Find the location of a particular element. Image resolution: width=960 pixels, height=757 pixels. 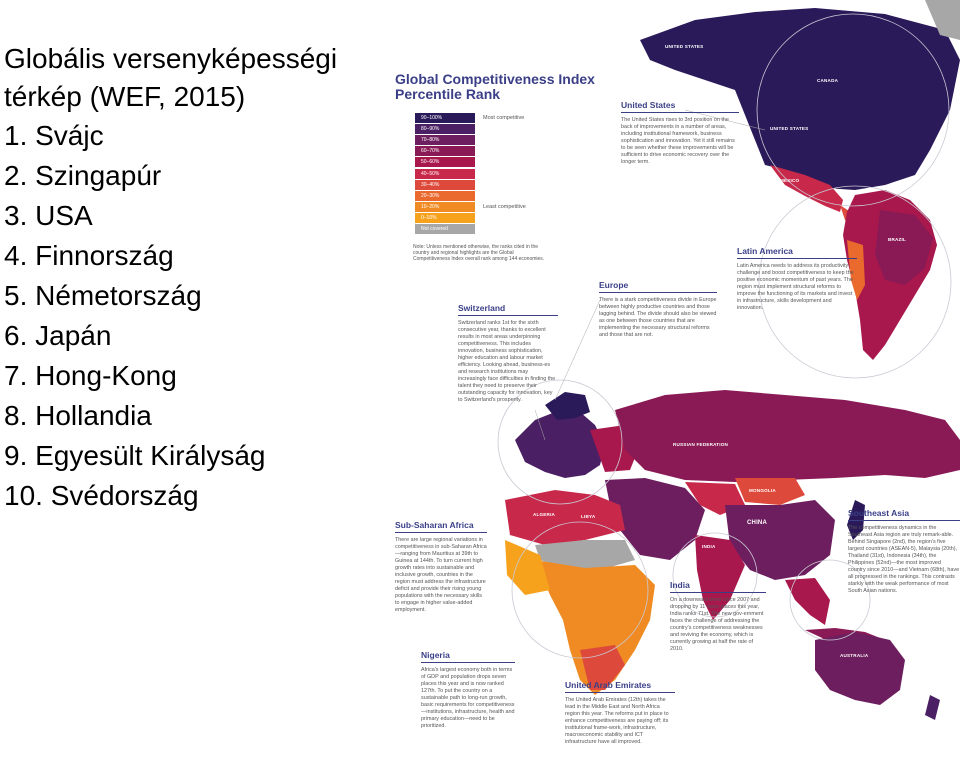

brazil-shape is located at coordinates (904, 247).